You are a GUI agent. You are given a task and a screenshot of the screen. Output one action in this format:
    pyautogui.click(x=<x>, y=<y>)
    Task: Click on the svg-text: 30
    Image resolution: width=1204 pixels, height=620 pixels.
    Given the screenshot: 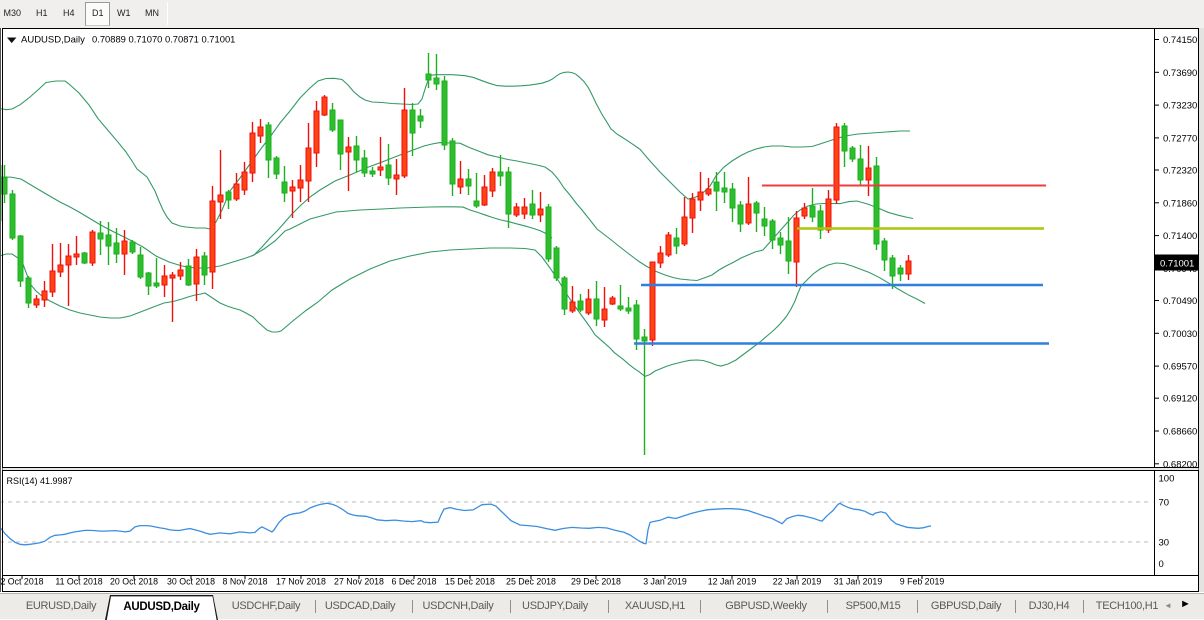 What is the action you would take?
    pyautogui.click(x=1164, y=543)
    